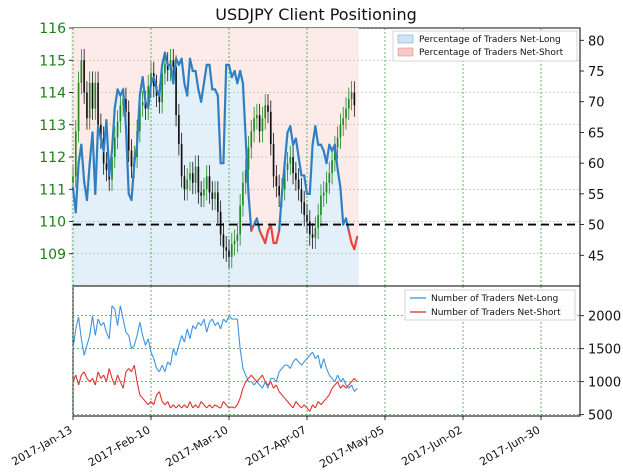 The width and height of the screenshot is (623, 476). What do you see at coordinates (52, 190) in the screenshot?
I see `price-tick-label: 111` at bounding box center [52, 190].